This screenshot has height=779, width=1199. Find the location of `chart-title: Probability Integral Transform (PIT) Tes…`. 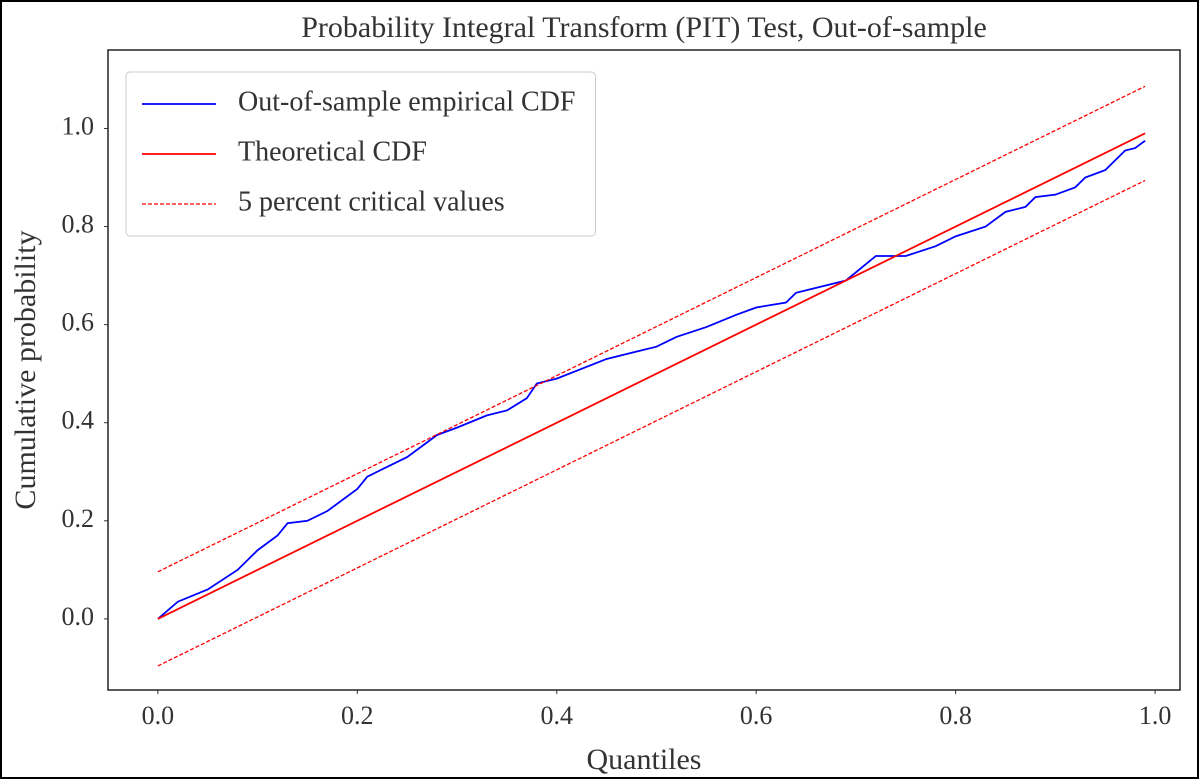

chart-title: Probability Integral Transform (PIT) Tes… is located at coordinates (644, 27).